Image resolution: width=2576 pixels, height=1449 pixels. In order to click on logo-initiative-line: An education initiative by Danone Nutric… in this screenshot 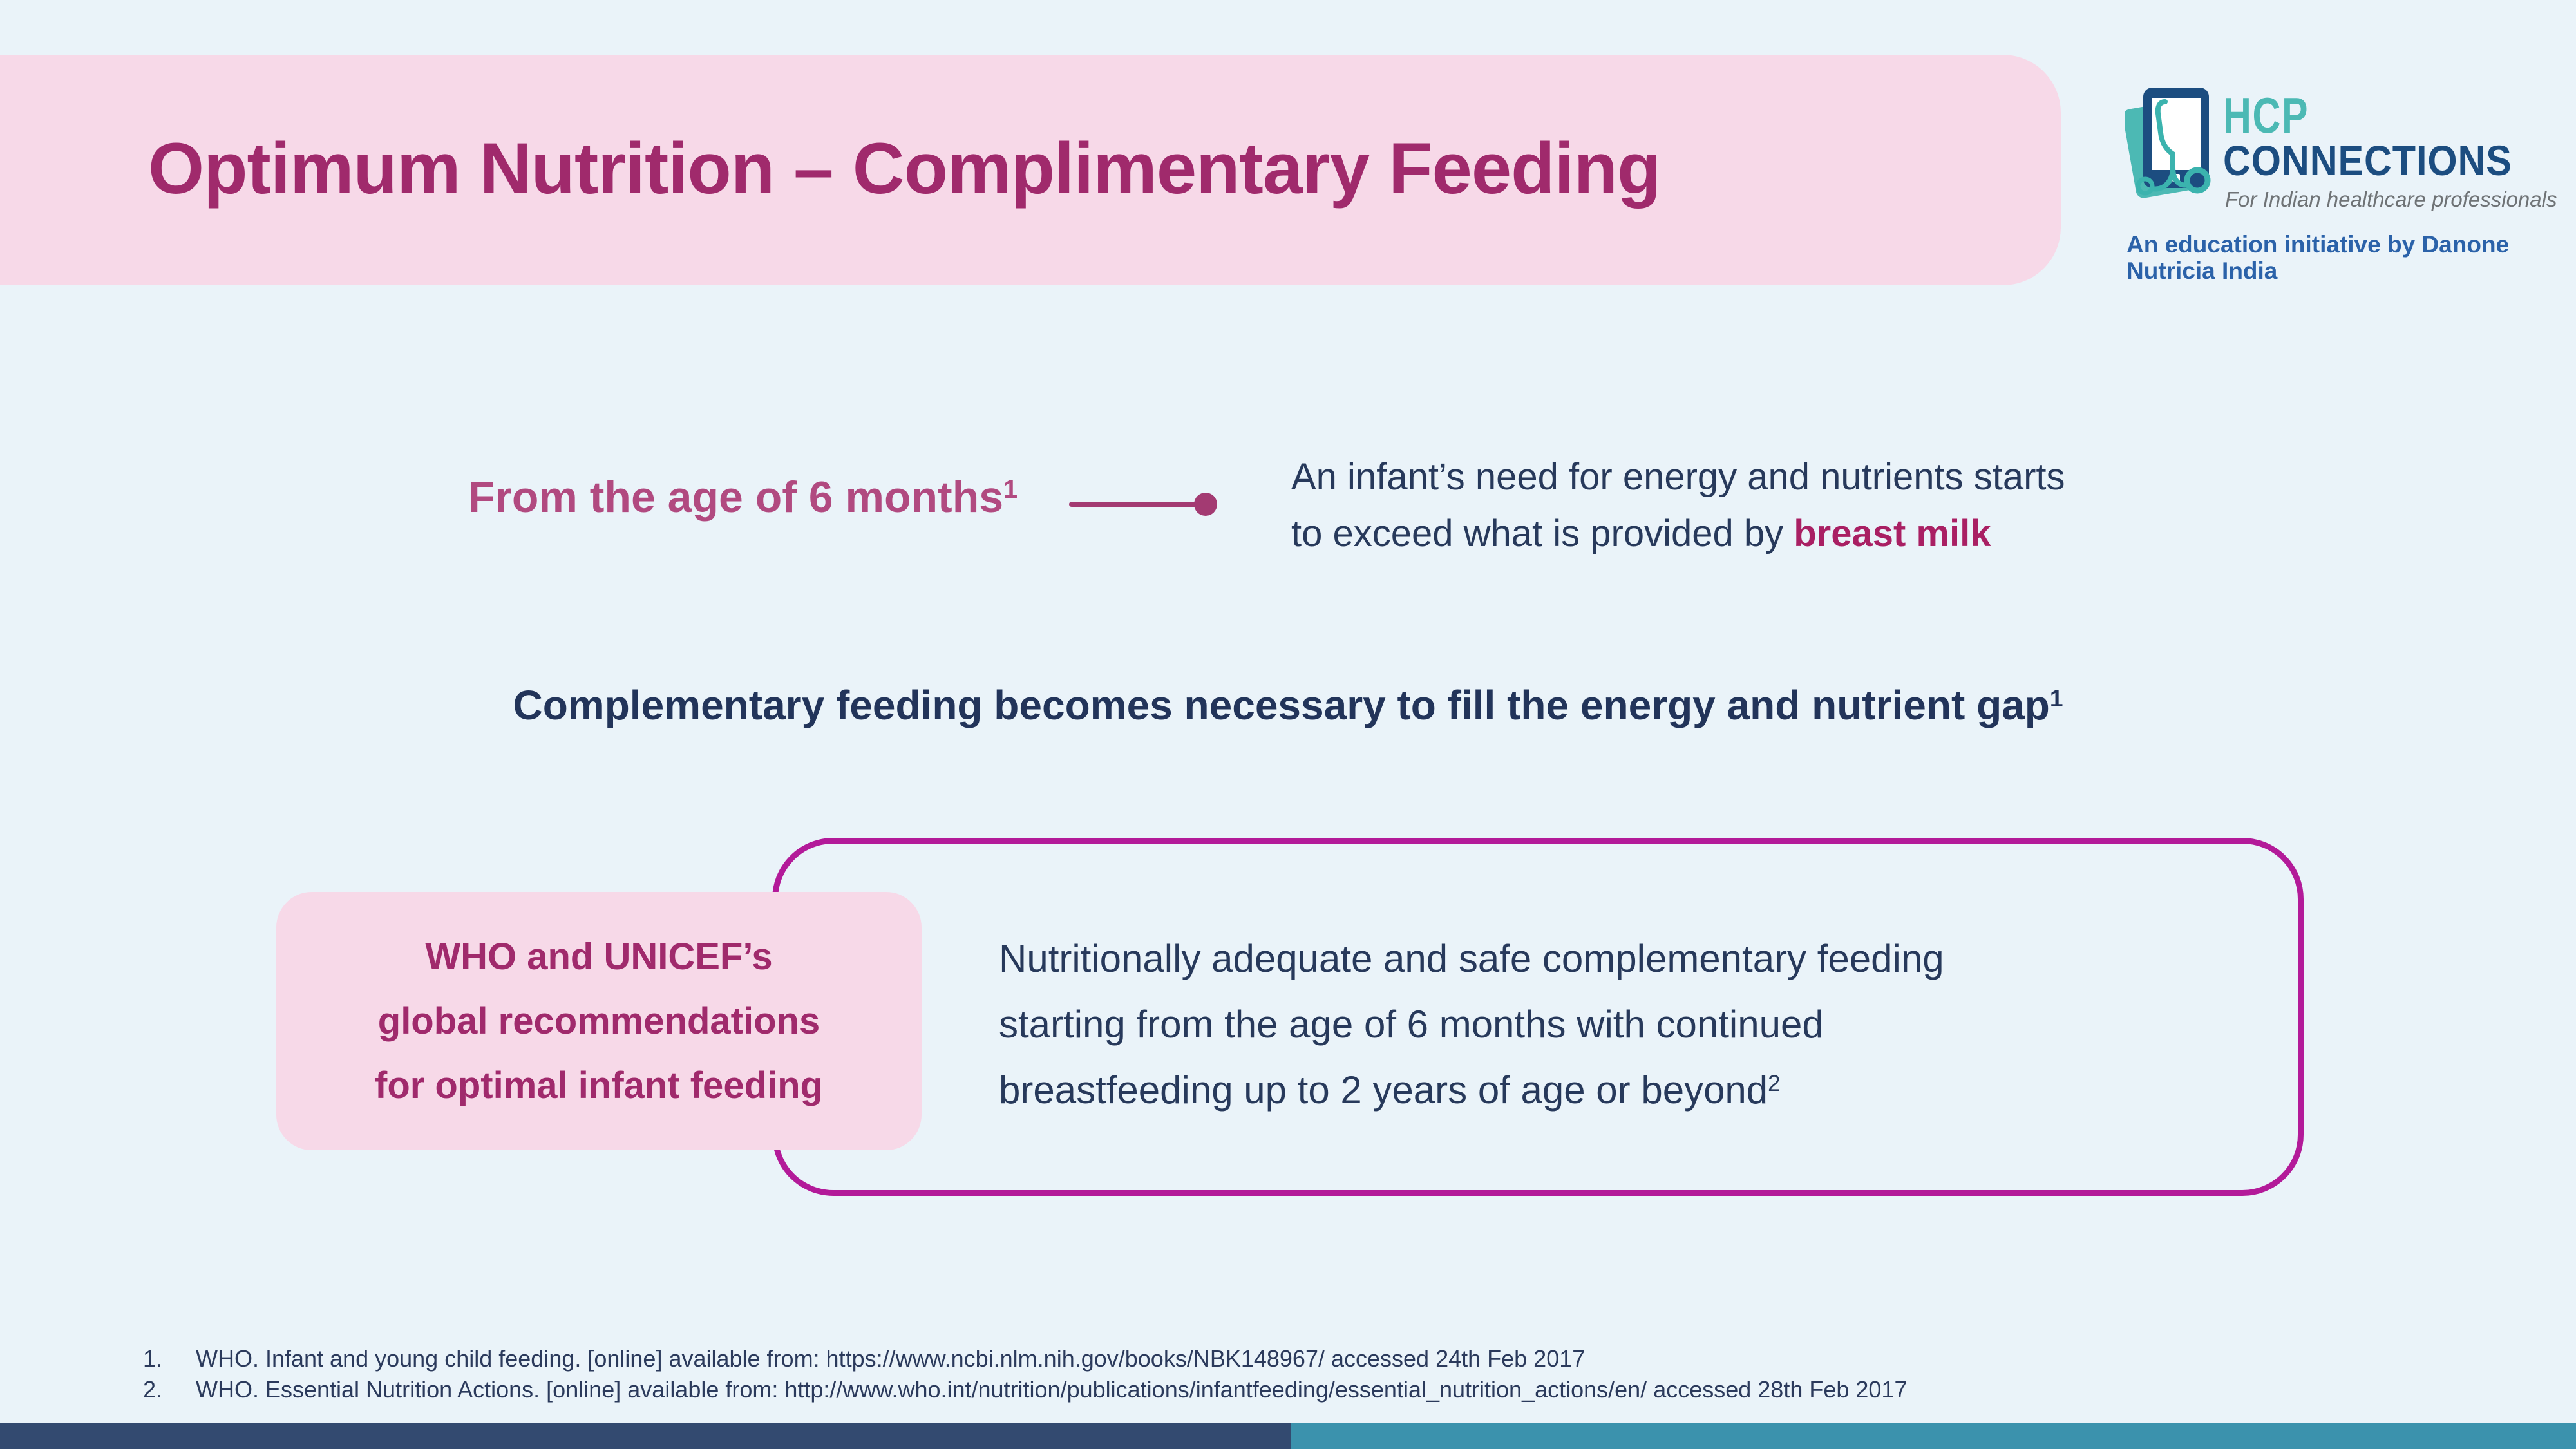, I will do `click(2318, 257)`.